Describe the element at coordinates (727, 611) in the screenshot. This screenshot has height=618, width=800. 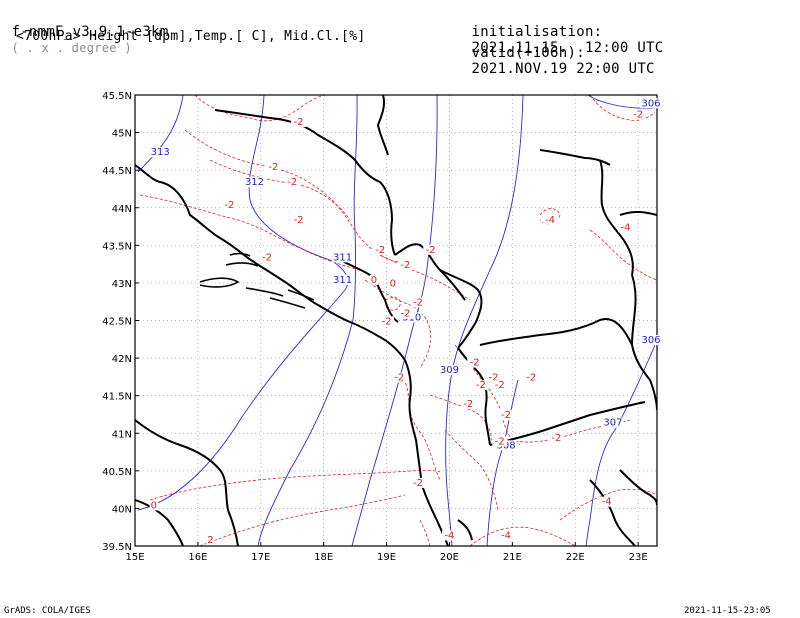
I see `footer-timestamp: 2021-11-15-23:05` at that location.